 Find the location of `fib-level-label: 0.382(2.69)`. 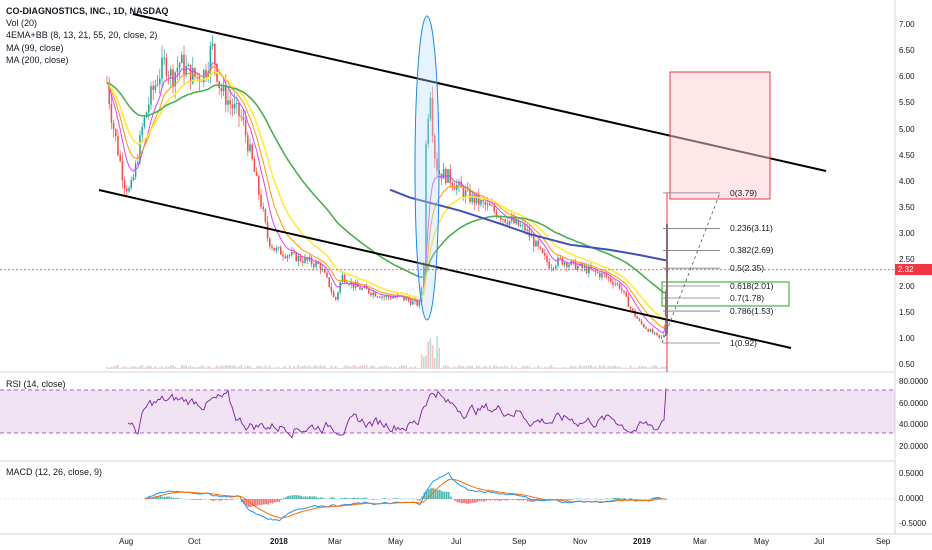

fib-level-label: 0.382(2.69) is located at coordinates (752, 250).